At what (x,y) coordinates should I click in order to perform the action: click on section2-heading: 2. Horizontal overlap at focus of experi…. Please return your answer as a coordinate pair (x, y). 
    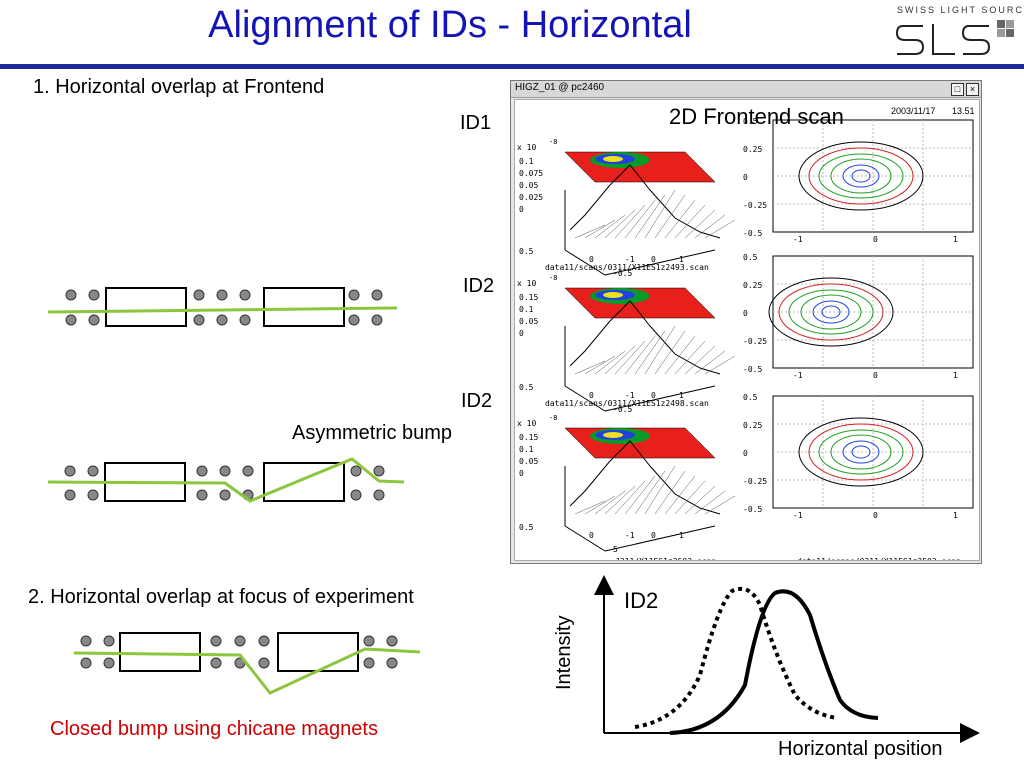
    Looking at the image, I should click on (221, 597).